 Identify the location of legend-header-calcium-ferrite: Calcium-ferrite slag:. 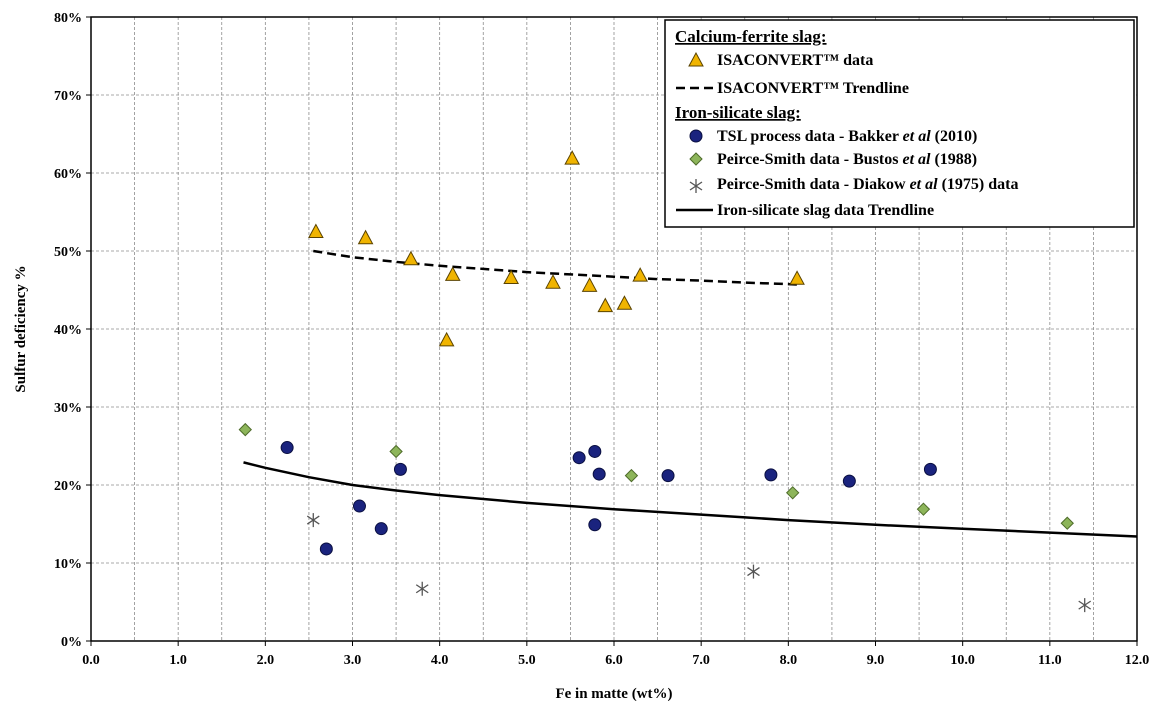
(751, 36).